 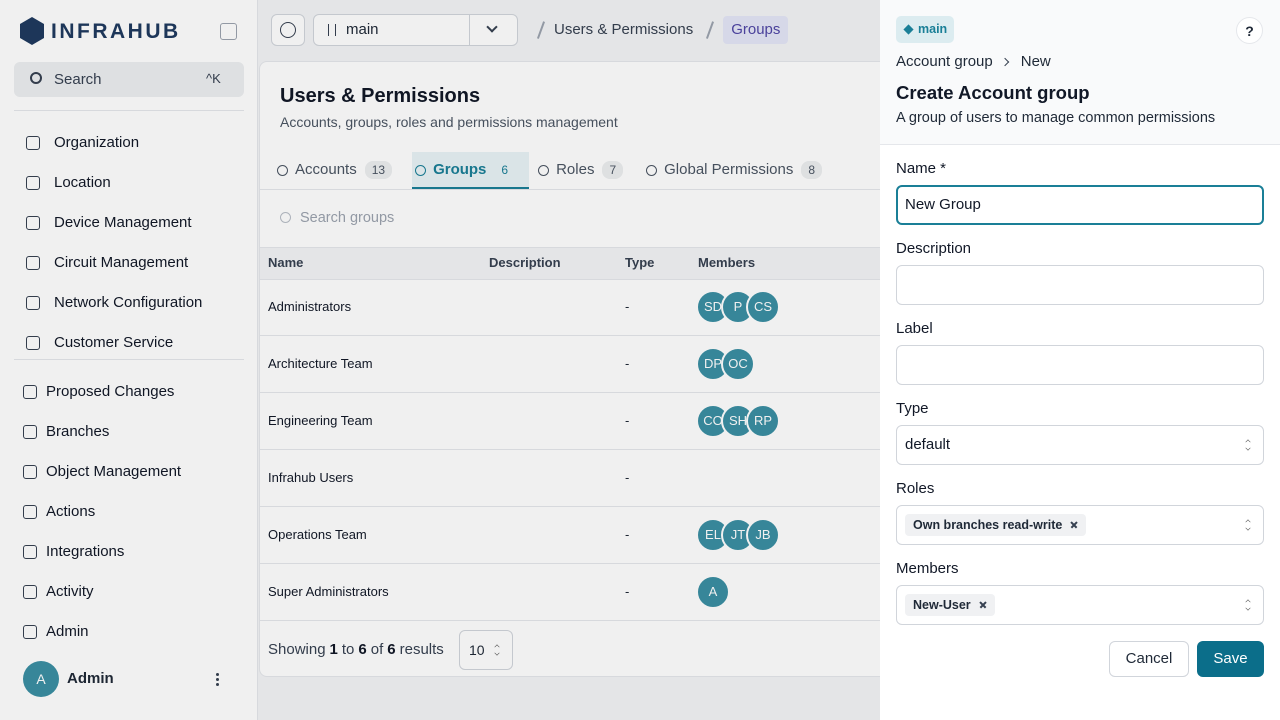 What do you see at coordinates (1248, 445) in the screenshot?
I see `chevron-icon` at bounding box center [1248, 445].